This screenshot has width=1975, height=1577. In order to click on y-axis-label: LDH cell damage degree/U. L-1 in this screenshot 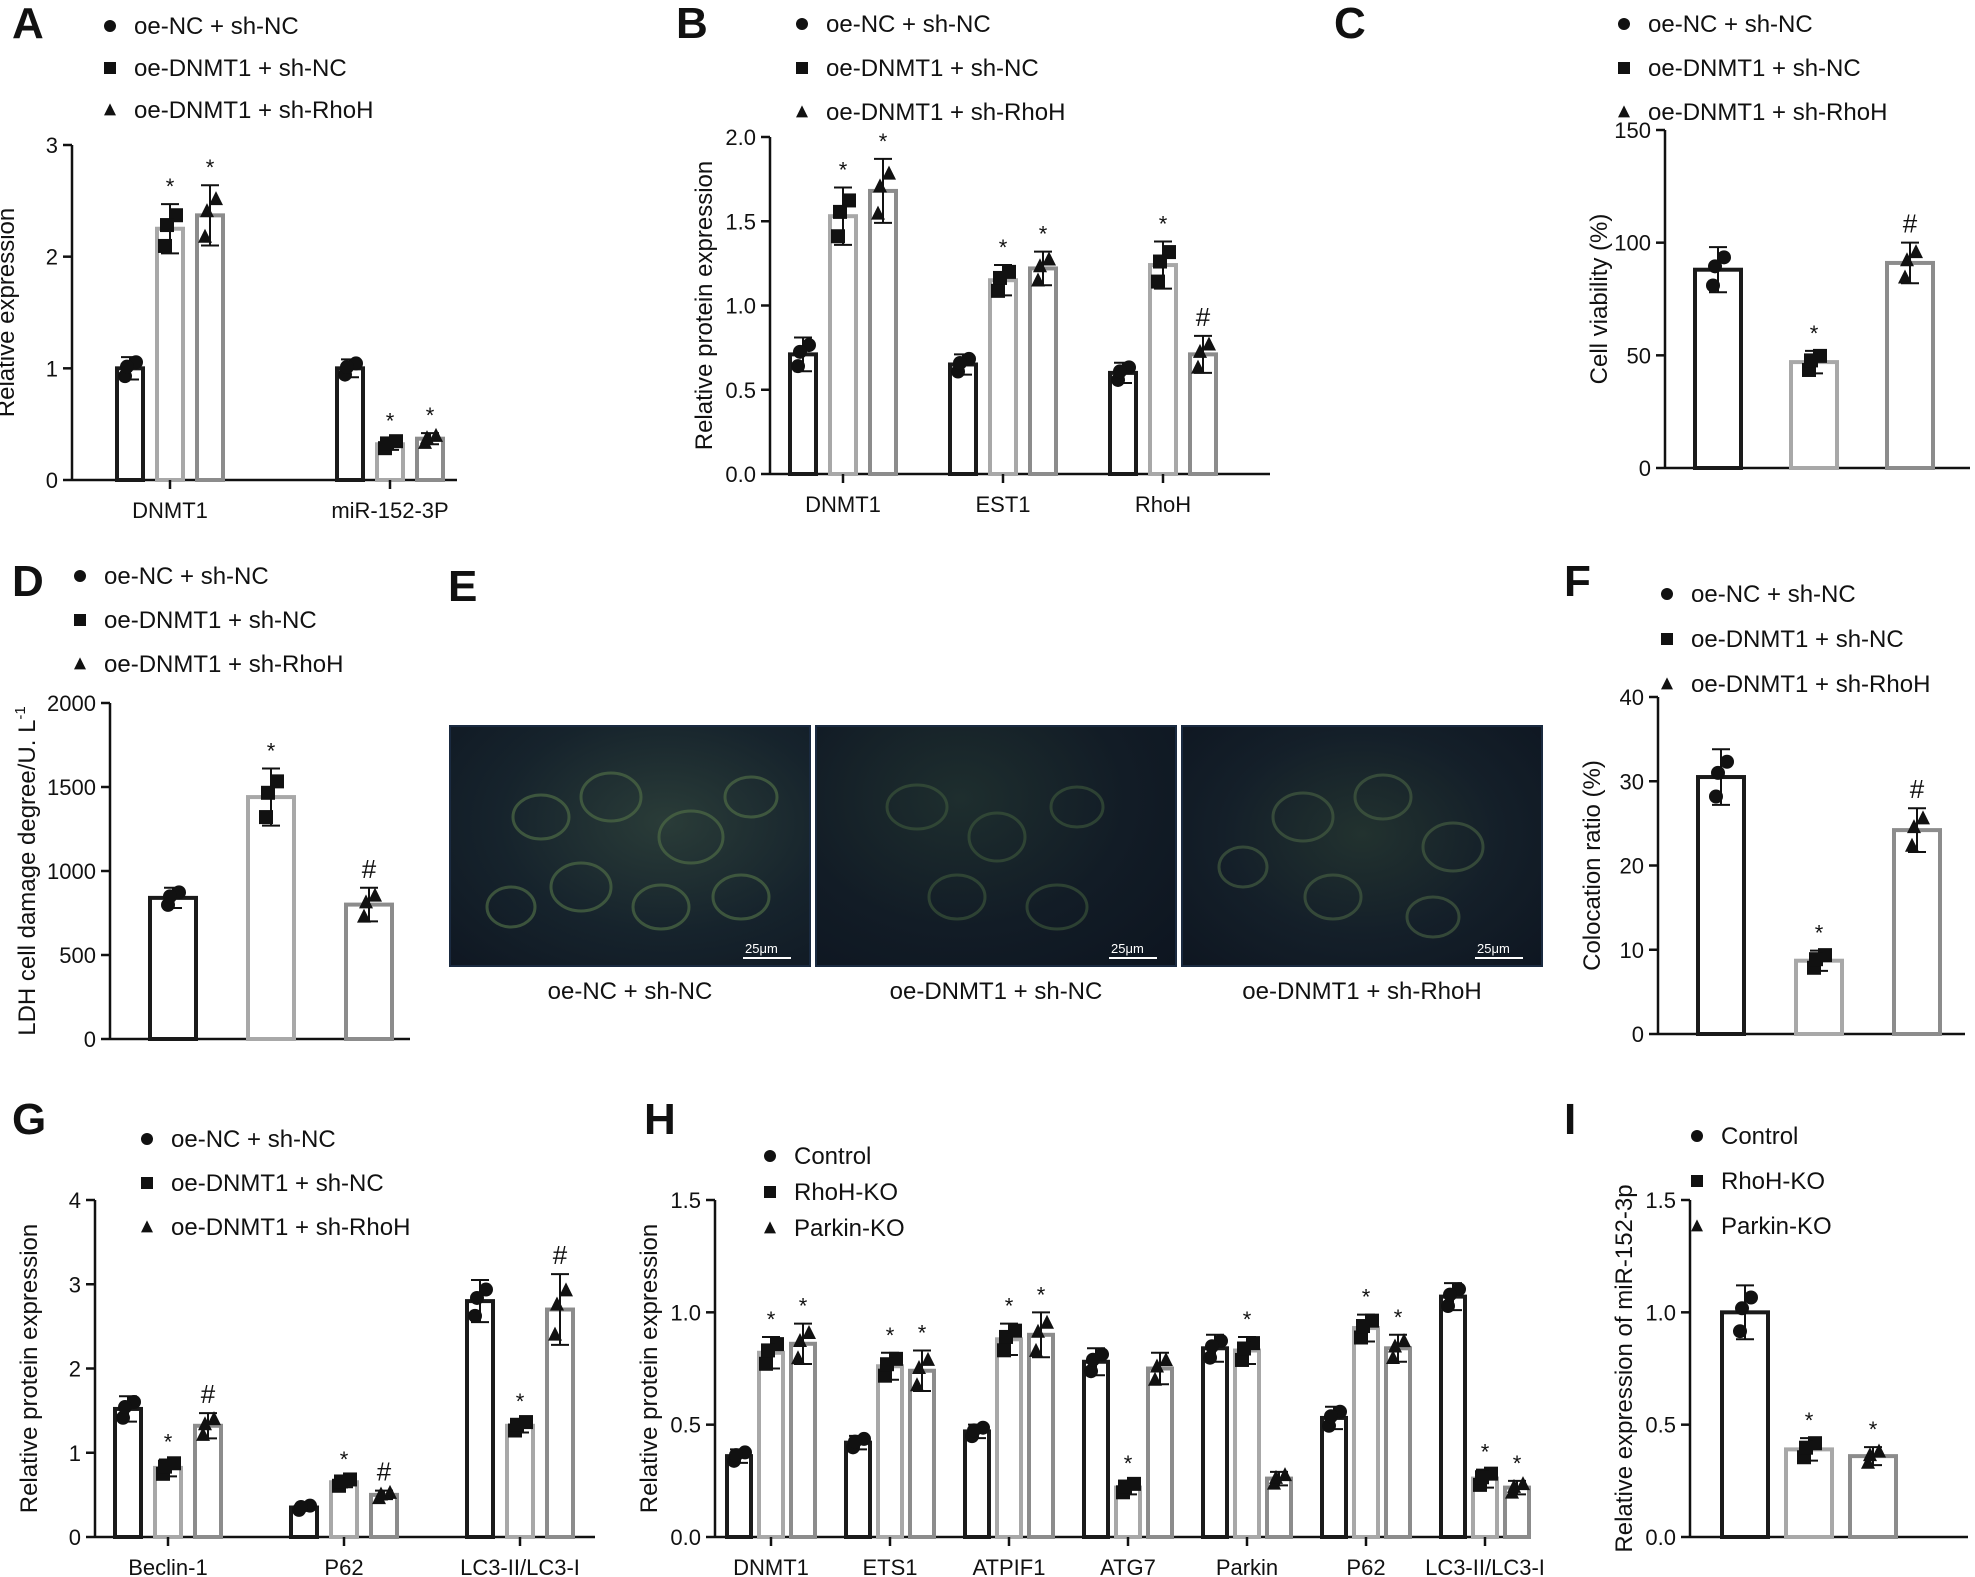, I will do `click(26, 871)`.